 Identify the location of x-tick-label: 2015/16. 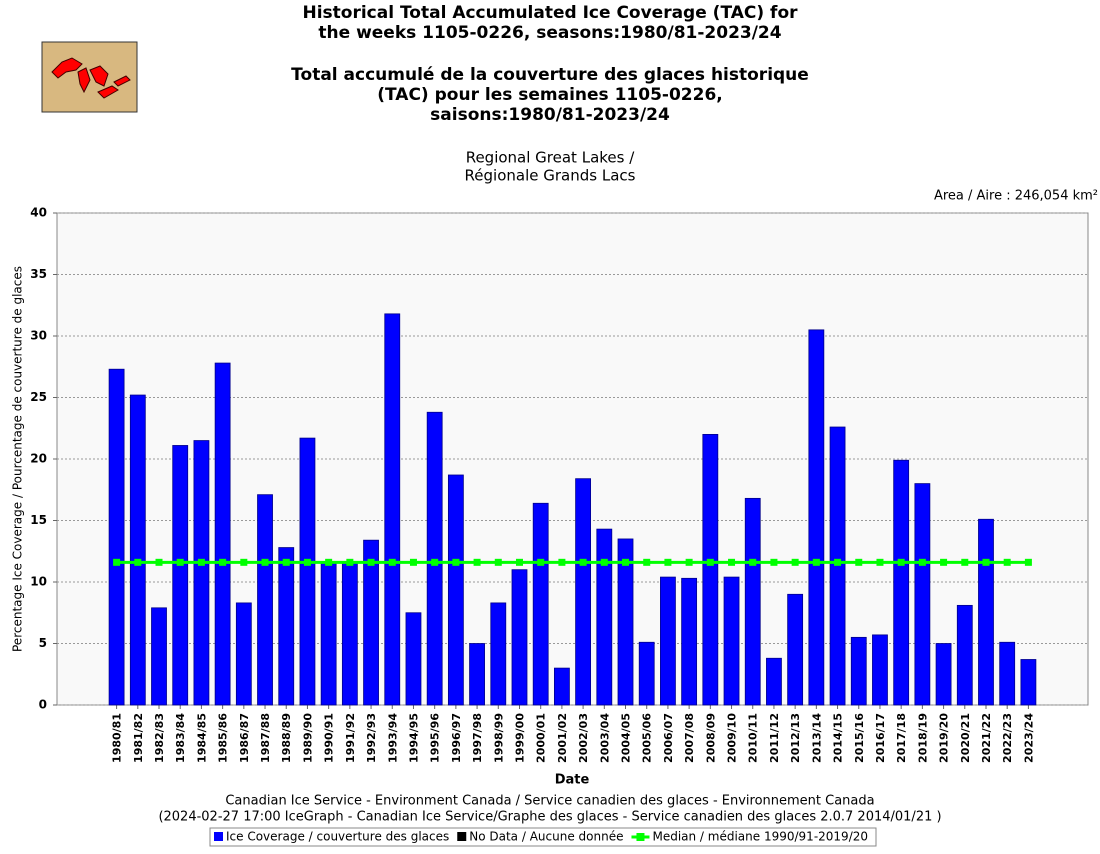
(859, 738).